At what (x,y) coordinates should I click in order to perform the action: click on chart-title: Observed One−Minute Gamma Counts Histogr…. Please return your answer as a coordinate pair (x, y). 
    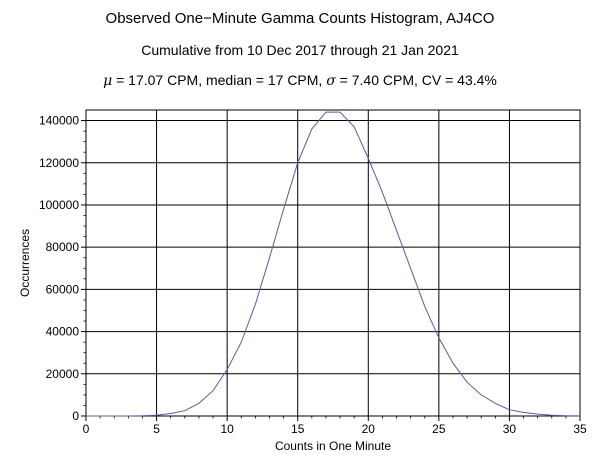
    Looking at the image, I should click on (300, 18).